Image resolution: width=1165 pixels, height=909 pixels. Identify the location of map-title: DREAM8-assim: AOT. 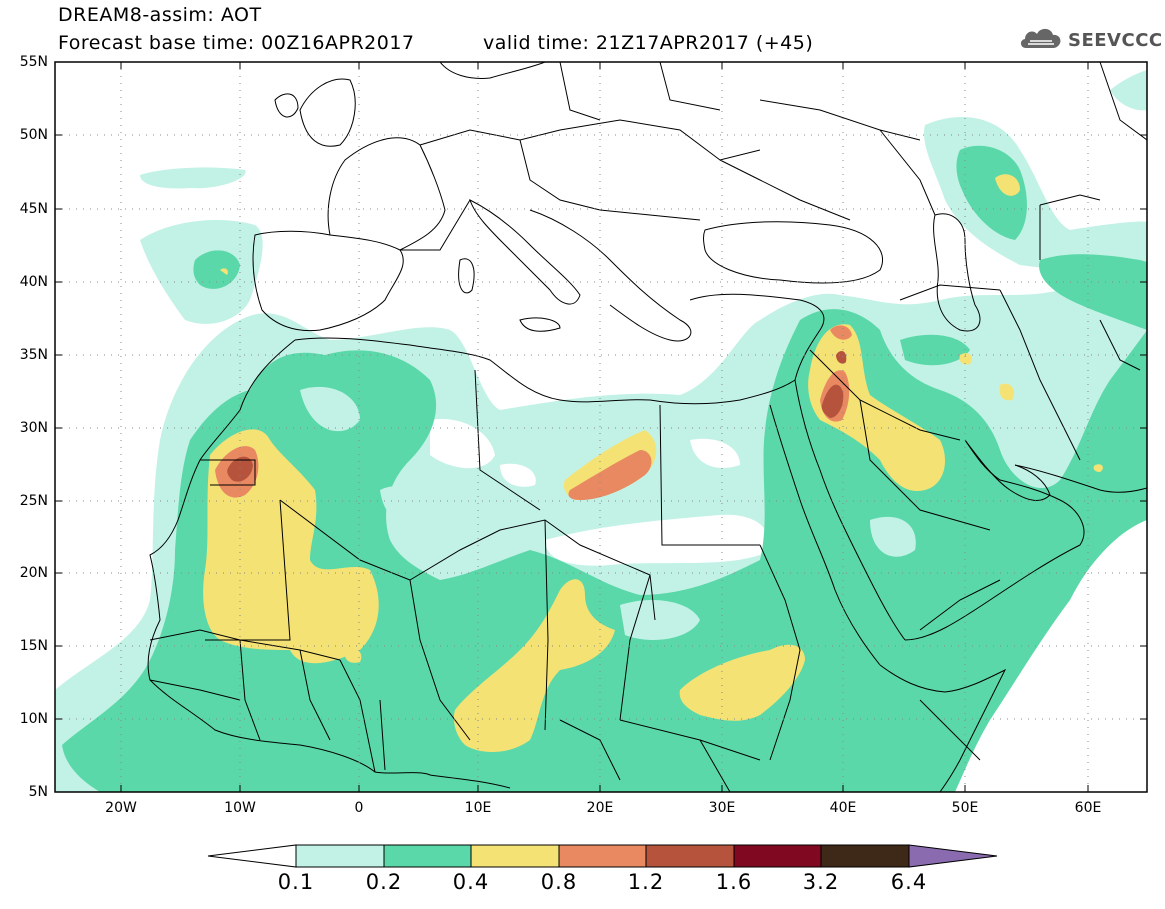
(160, 15).